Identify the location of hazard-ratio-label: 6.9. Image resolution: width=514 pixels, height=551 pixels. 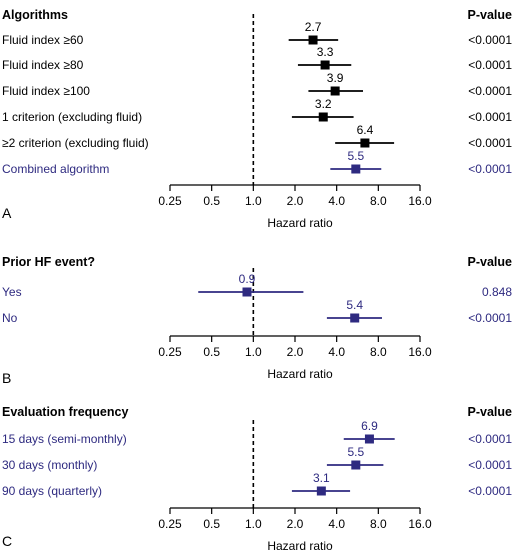
(369, 426).